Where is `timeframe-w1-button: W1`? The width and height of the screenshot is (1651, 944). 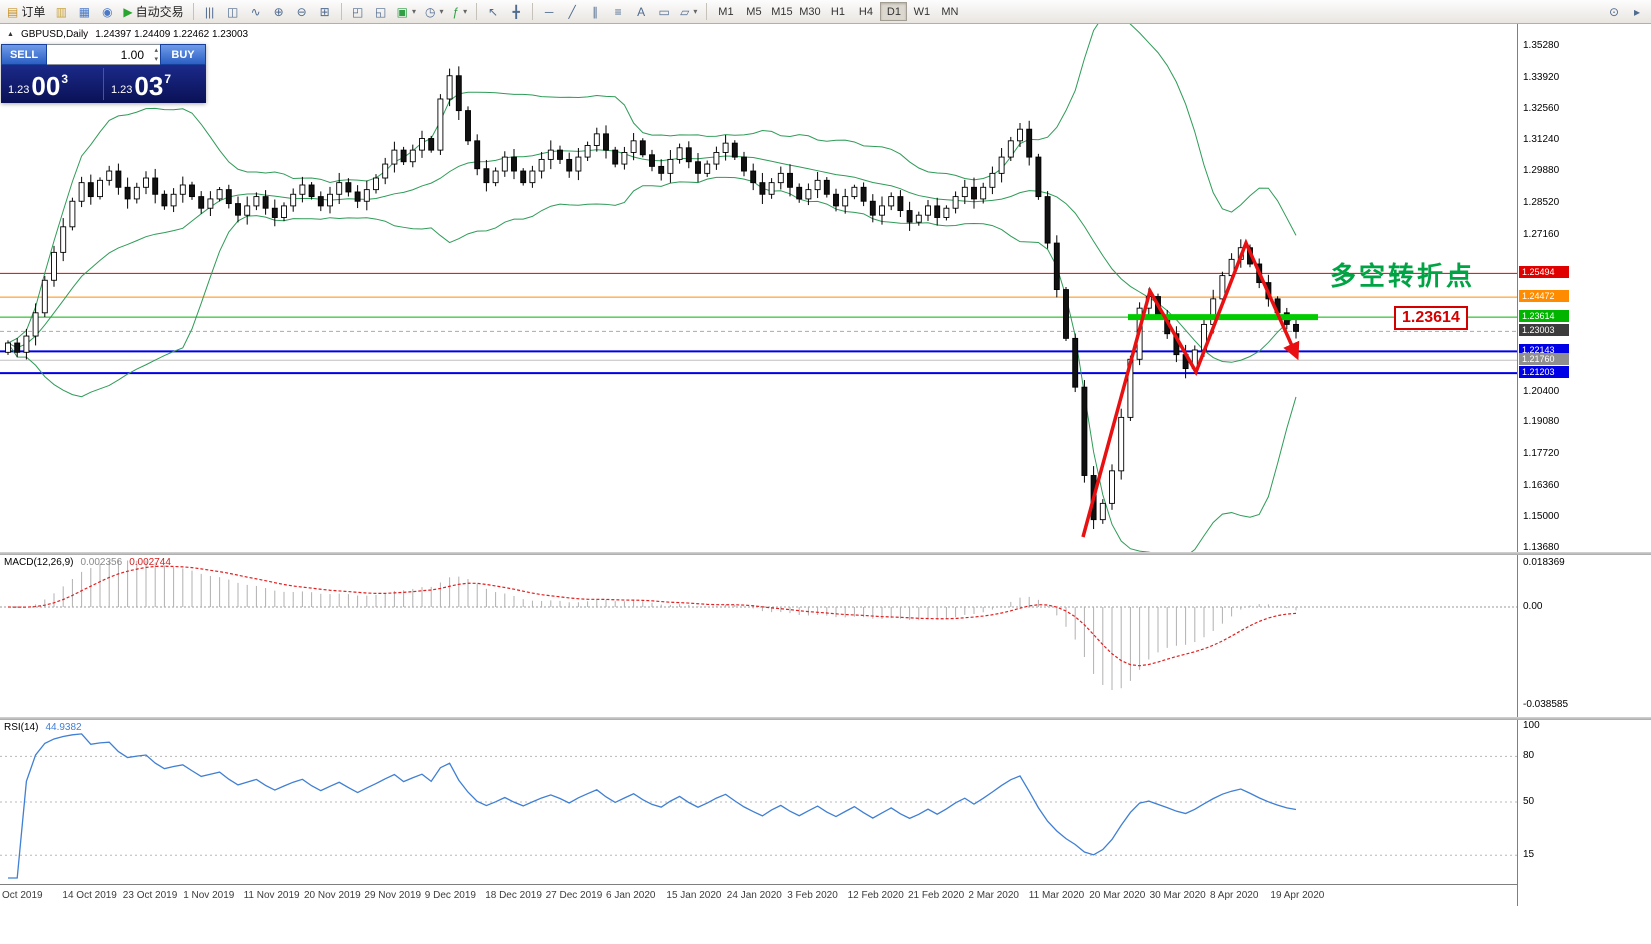 timeframe-w1-button: W1 is located at coordinates (922, 11).